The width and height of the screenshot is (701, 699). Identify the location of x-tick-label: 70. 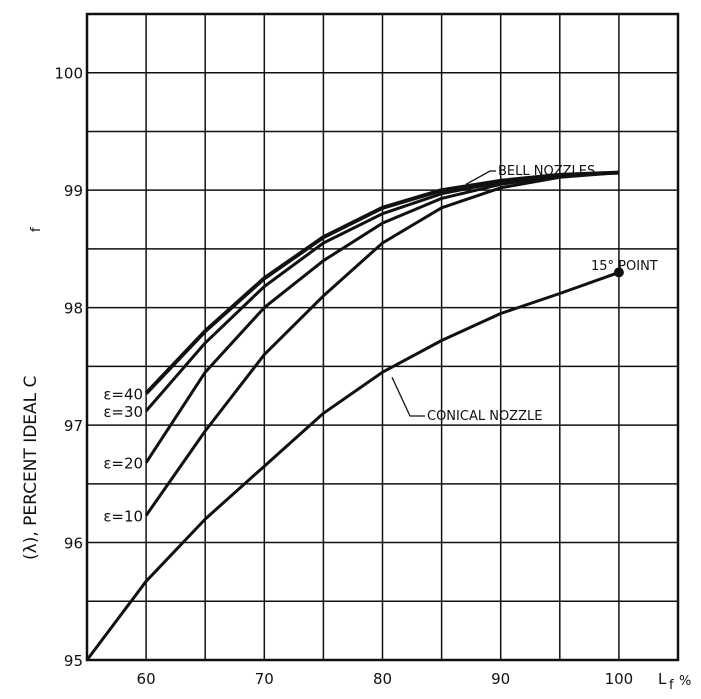
(264, 679).